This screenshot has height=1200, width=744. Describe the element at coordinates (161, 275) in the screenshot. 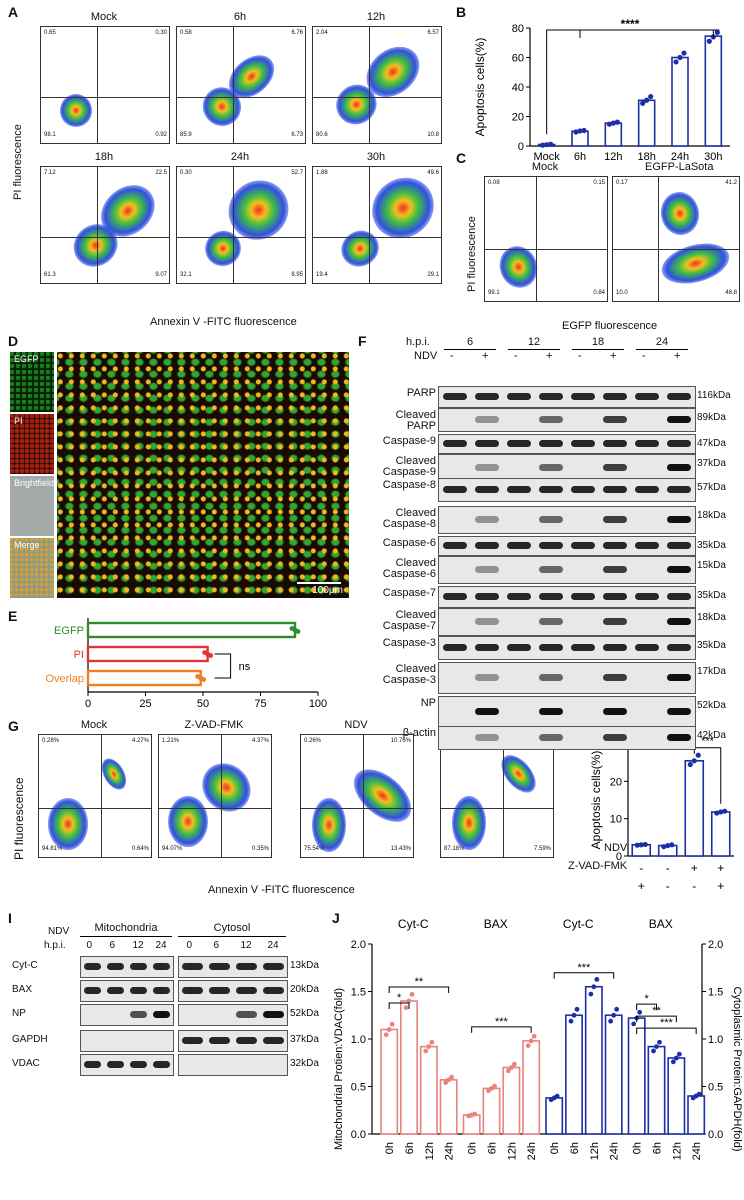

I see `quadrant-value: 9.07` at that location.